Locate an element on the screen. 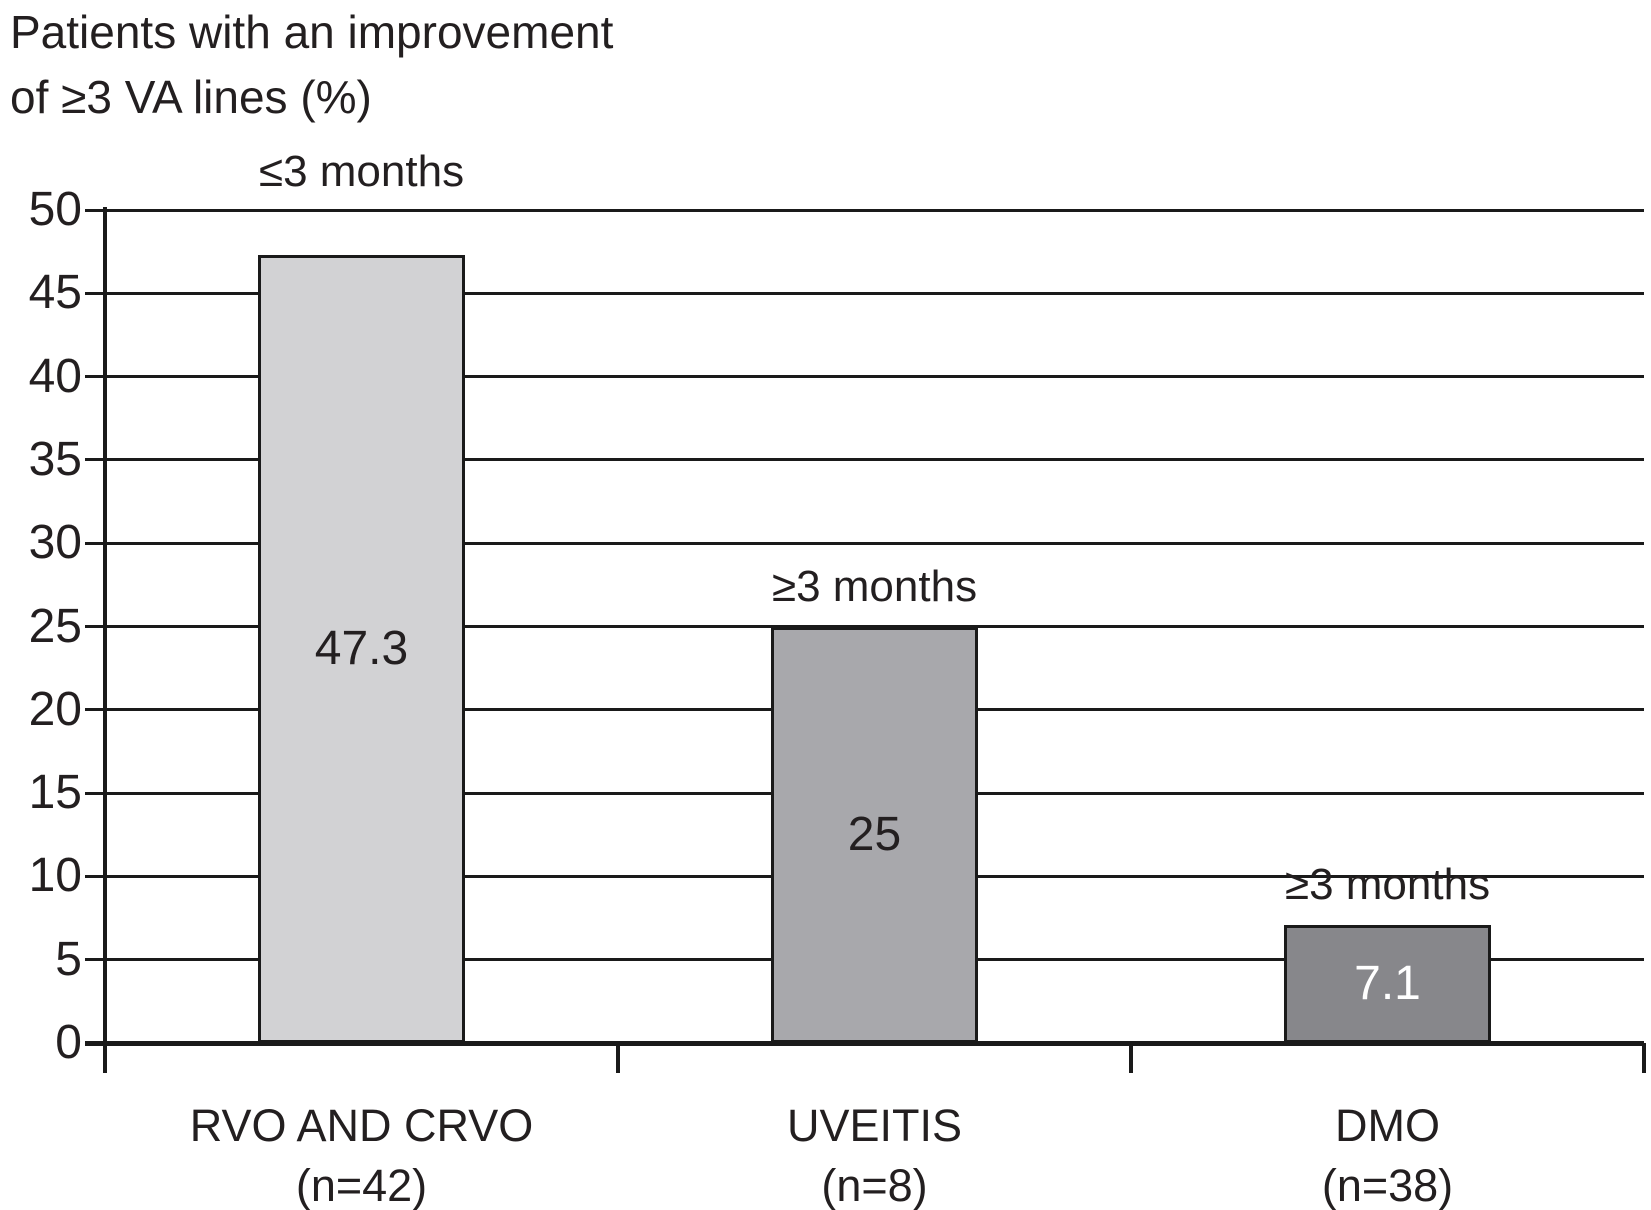 This screenshot has height=1210, width=1651. bar-value-label: 47.3 is located at coordinates (361, 648).